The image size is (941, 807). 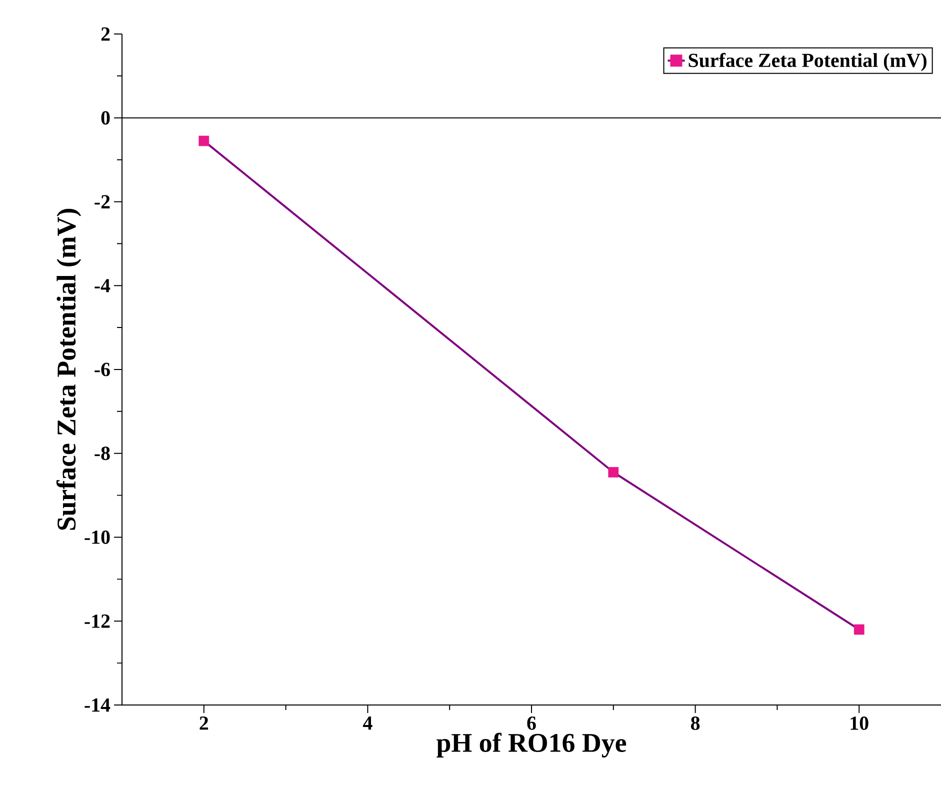 I want to click on y-tick-label: -12, so click(x=97, y=621).